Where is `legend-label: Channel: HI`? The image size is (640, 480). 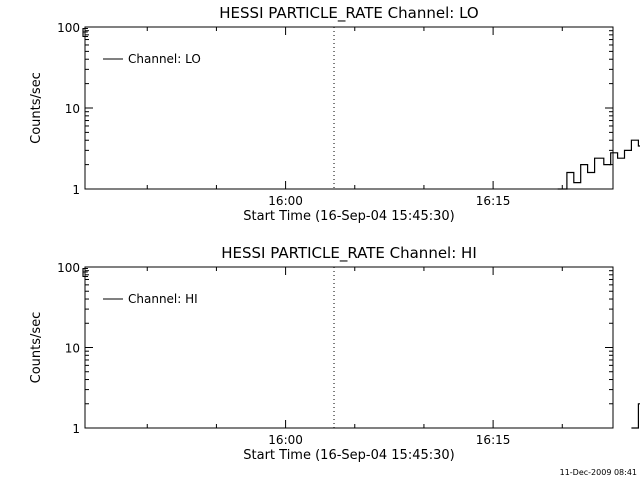 legend-label: Channel: HI is located at coordinates (163, 299).